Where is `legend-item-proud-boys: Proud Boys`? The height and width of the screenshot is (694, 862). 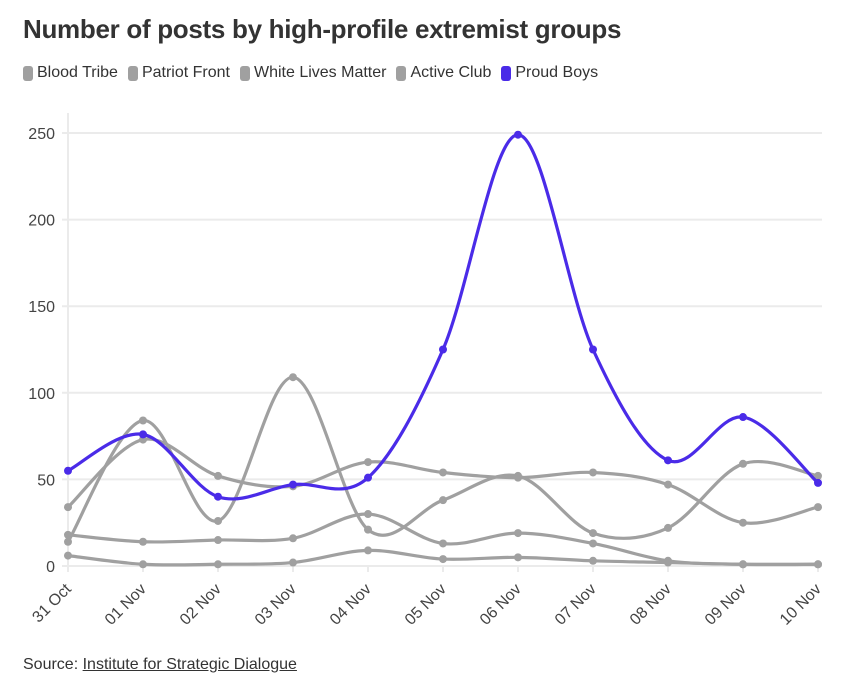 legend-item-proud-boys: Proud Boys is located at coordinates (549, 73).